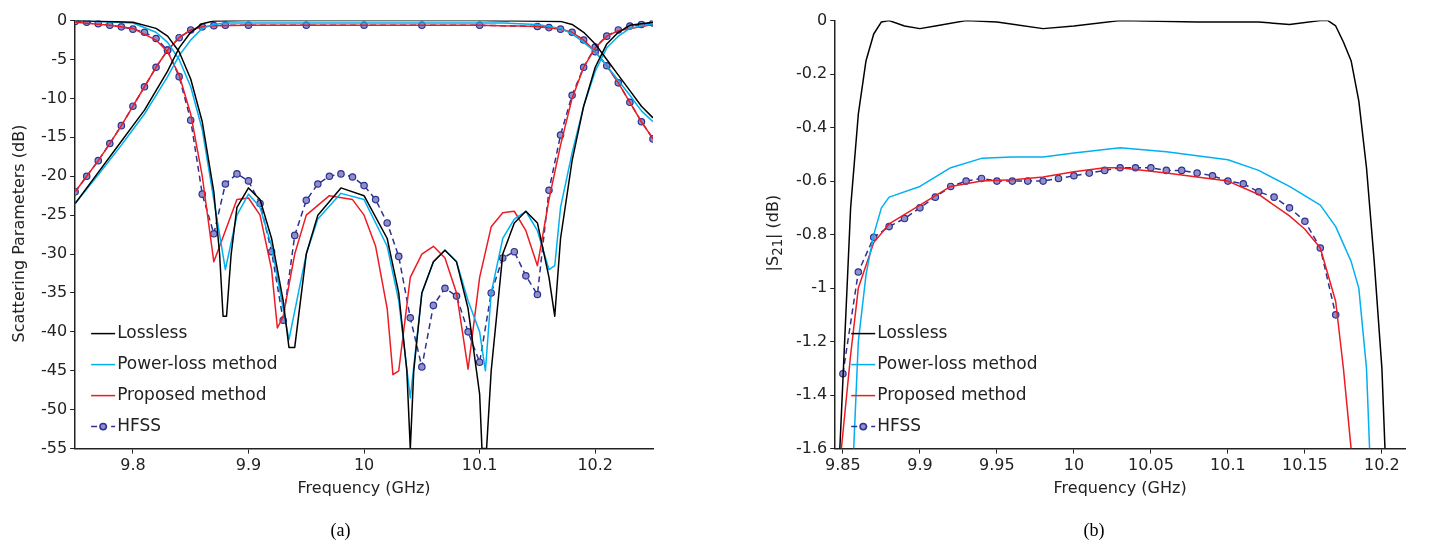 The image size is (1433, 558). What do you see at coordinates (54, 447) in the screenshot?
I see `y-tick-label: -55` at bounding box center [54, 447].